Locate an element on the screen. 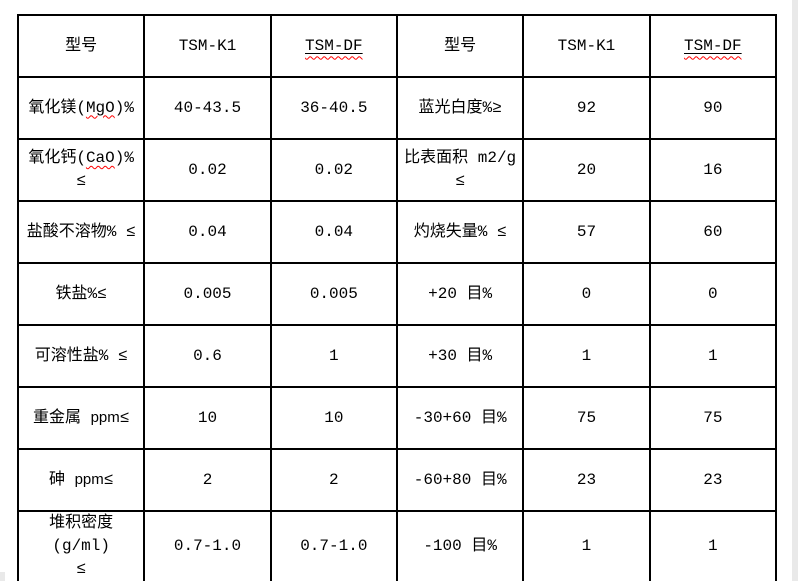  header-cell-tsm-df-2: TSM-DF is located at coordinates (713, 46).